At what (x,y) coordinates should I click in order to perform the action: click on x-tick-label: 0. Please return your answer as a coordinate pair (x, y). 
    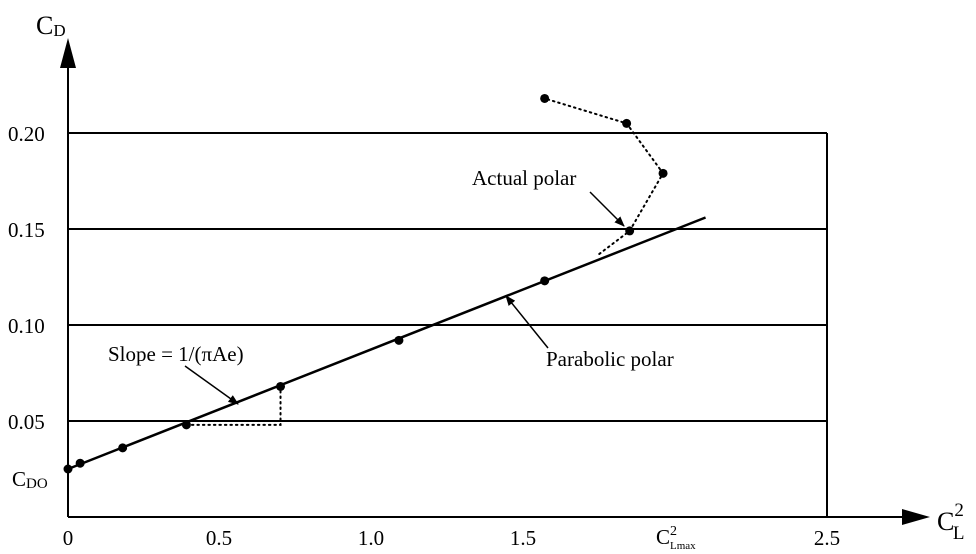
    Looking at the image, I should click on (68, 538).